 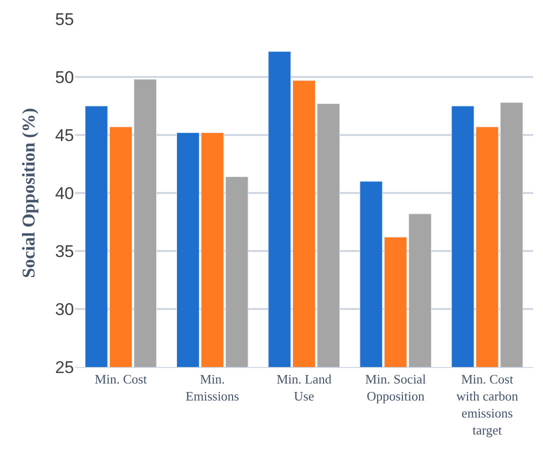 What do you see at coordinates (395, 388) in the screenshot?
I see `x-tick-label: Min. Social Opposition` at bounding box center [395, 388].